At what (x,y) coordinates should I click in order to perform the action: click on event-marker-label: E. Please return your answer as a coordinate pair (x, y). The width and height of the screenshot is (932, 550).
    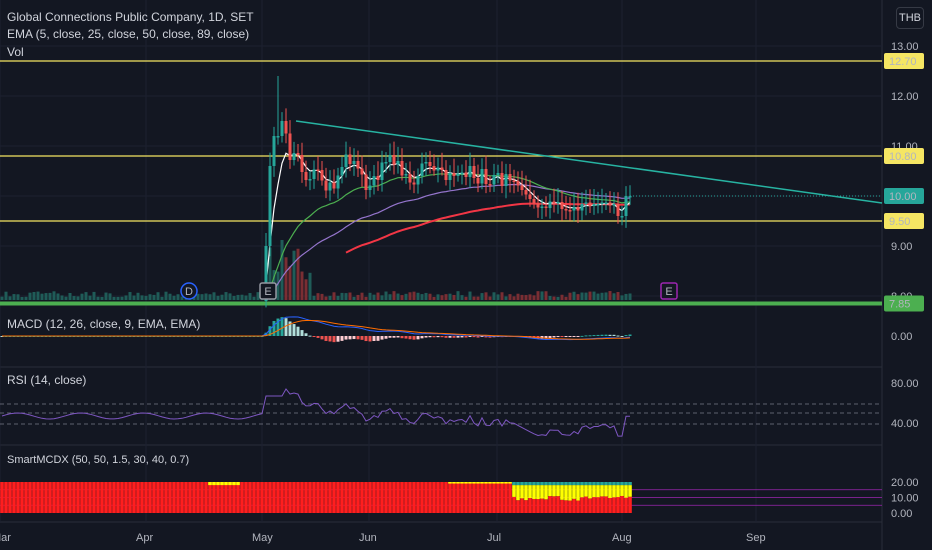
    Looking at the image, I should click on (267, 292).